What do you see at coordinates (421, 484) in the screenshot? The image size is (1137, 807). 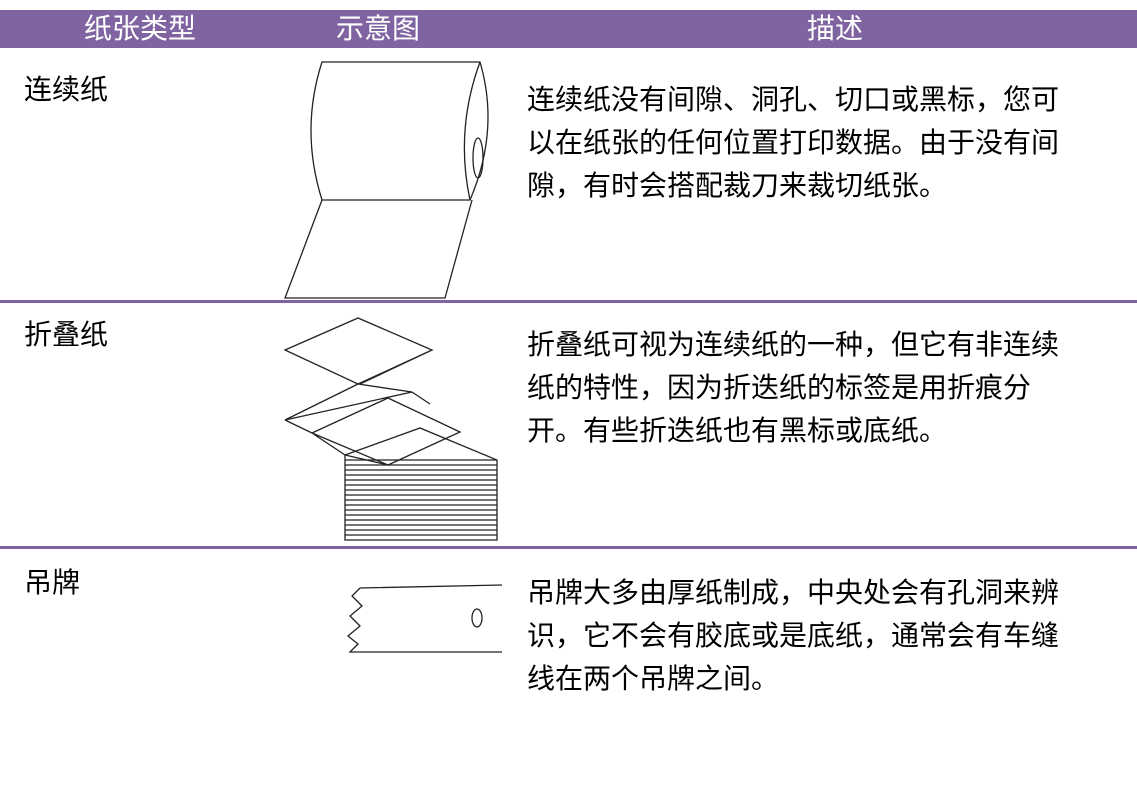 I see `fanfold-stack` at bounding box center [421, 484].